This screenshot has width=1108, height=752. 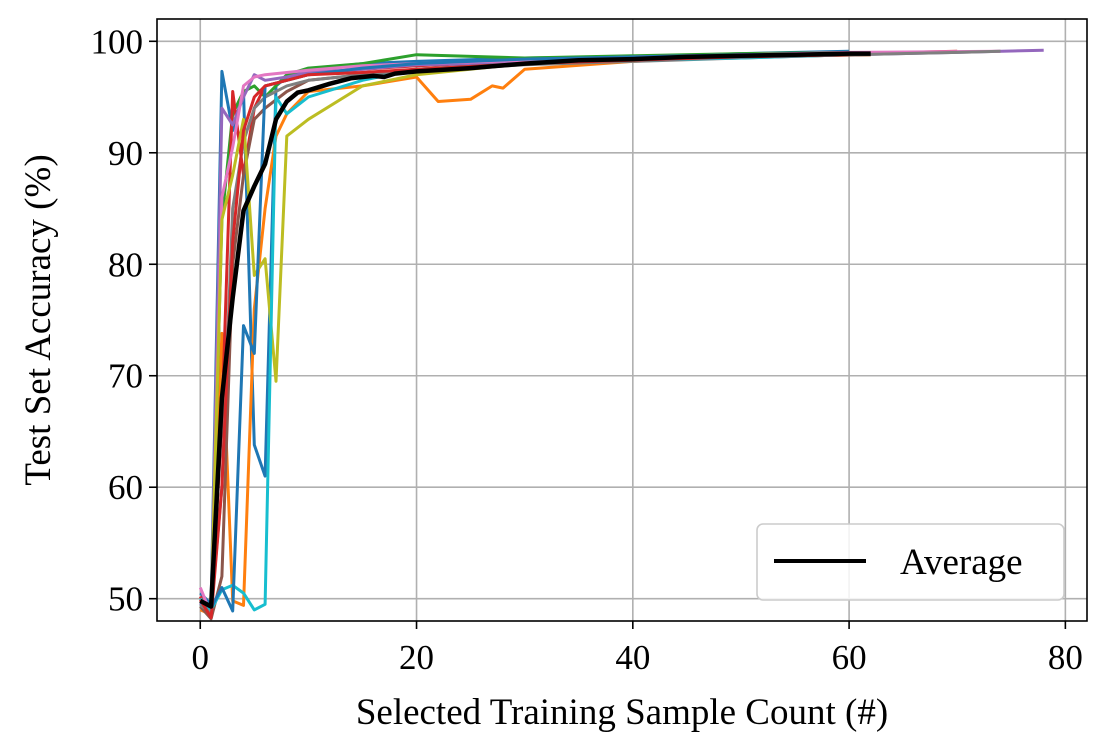 I want to click on x-tick-label: 0, so click(x=201, y=657).